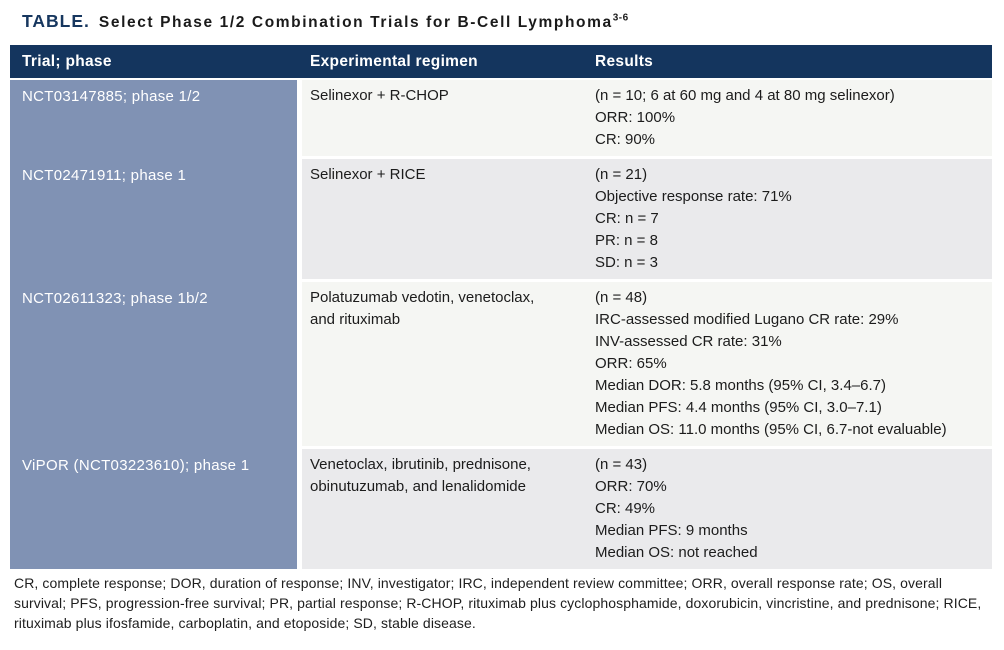 This screenshot has width=1004, height=650. What do you see at coordinates (153, 219) in the screenshot?
I see `trial-phase-cell: NCT02471911; phase 1` at bounding box center [153, 219].